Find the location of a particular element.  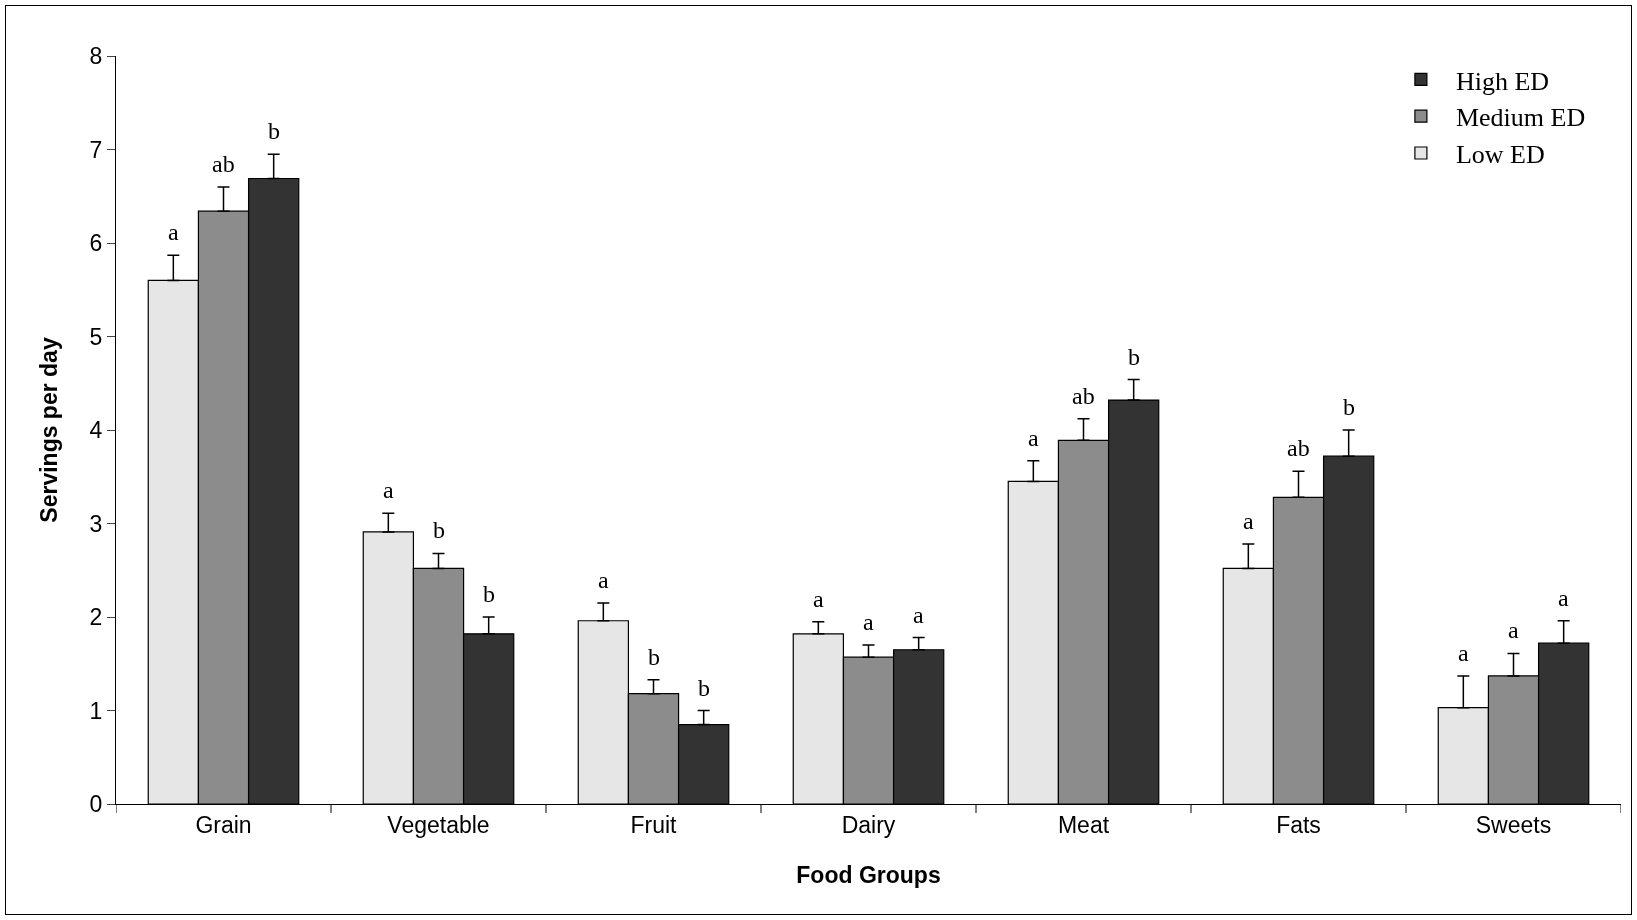

x-tick-label: Meat is located at coordinates (1083, 824).